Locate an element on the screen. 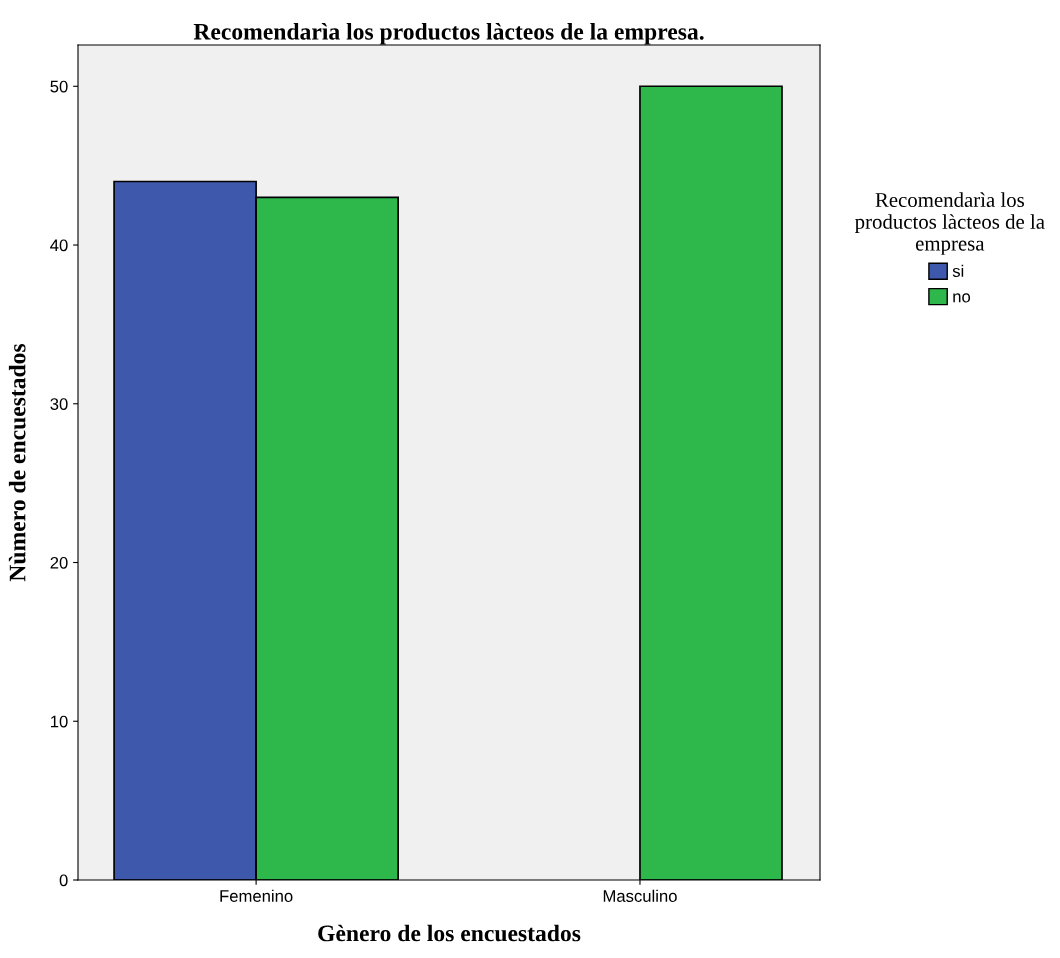 The width and height of the screenshot is (1060, 958). y-tick-label: 10 is located at coordinates (59, 721).